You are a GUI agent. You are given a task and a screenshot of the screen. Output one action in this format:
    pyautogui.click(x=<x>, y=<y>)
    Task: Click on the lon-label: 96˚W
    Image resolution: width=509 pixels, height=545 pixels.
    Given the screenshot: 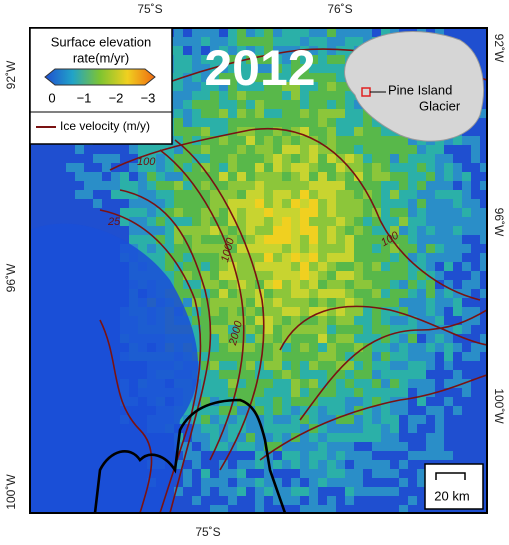 What is the action you would take?
    pyautogui.click(x=499, y=222)
    